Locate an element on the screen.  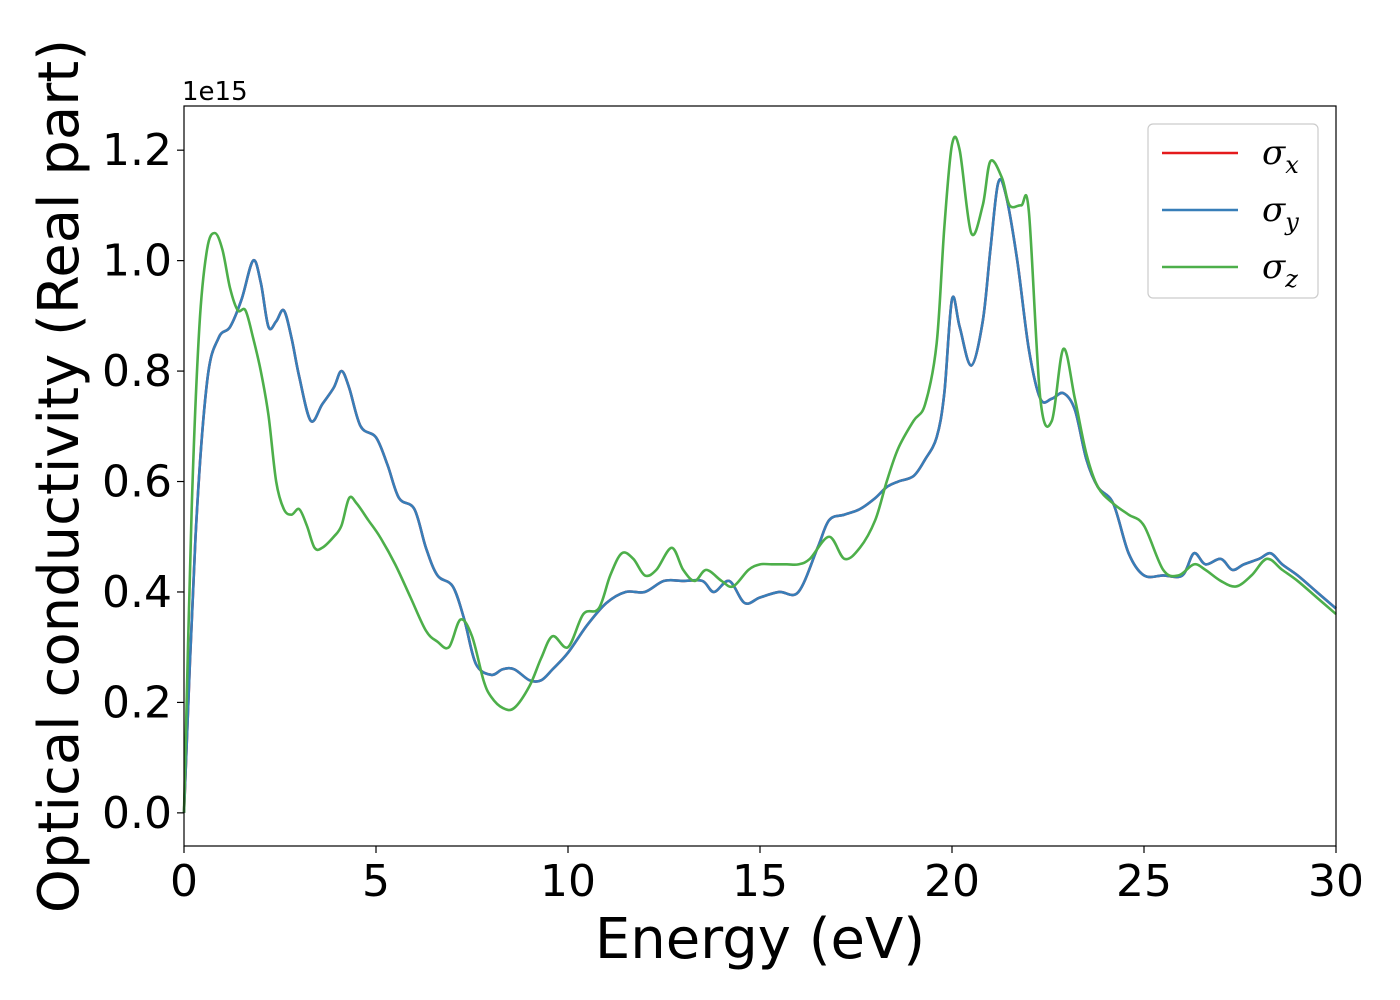
x-tick-label: 25 is located at coordinates (1144, 881).